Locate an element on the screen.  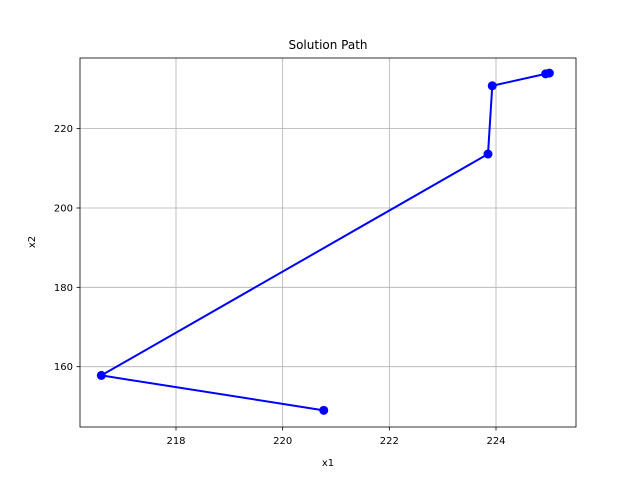
y-tick-label: 180 is located at coordinates (63, 288).